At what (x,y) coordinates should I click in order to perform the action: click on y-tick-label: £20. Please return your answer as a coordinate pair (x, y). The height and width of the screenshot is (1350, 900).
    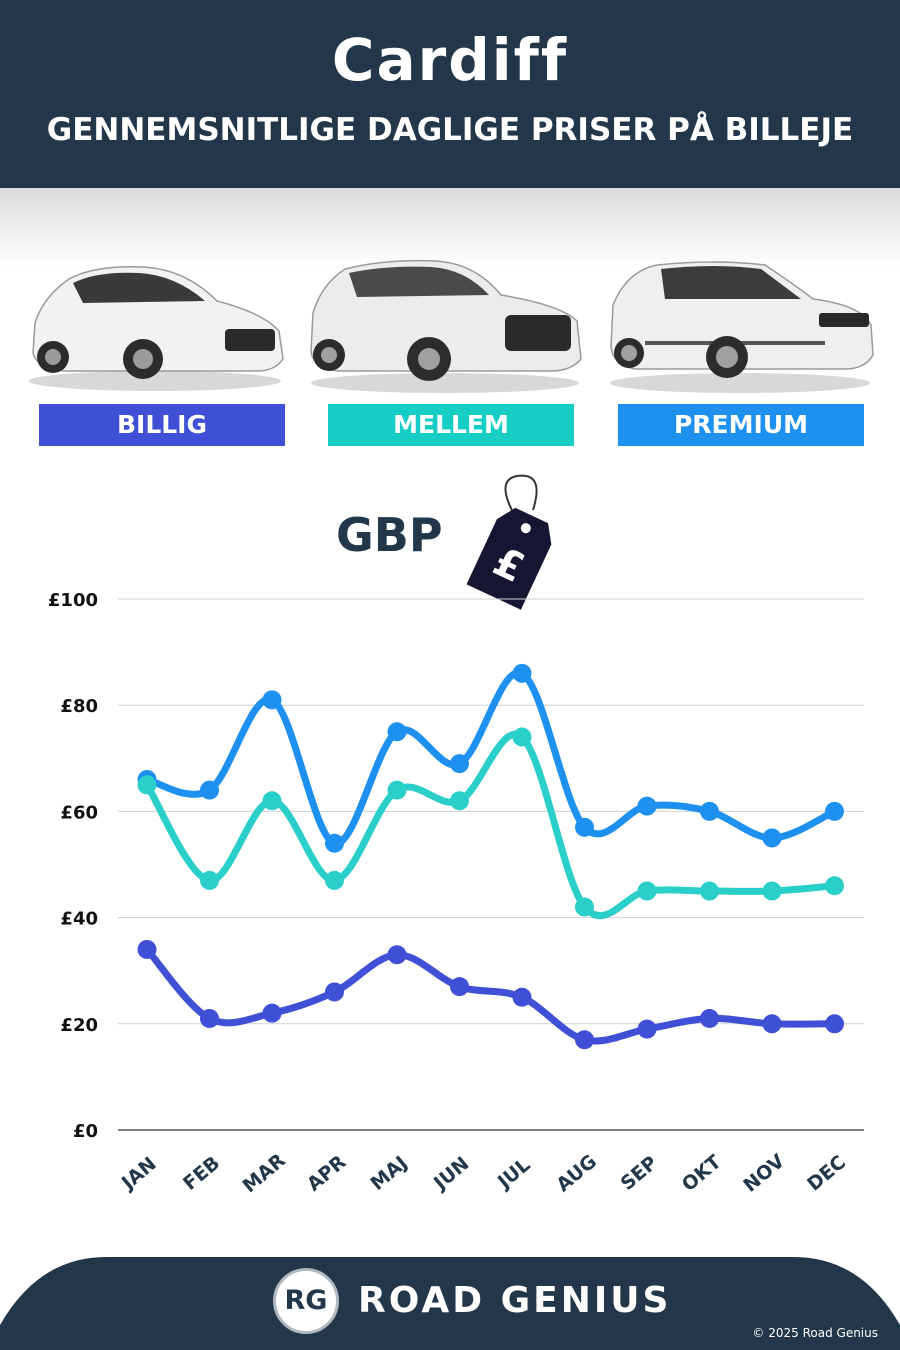
    Looking at the image, I should click on (79, 1025).